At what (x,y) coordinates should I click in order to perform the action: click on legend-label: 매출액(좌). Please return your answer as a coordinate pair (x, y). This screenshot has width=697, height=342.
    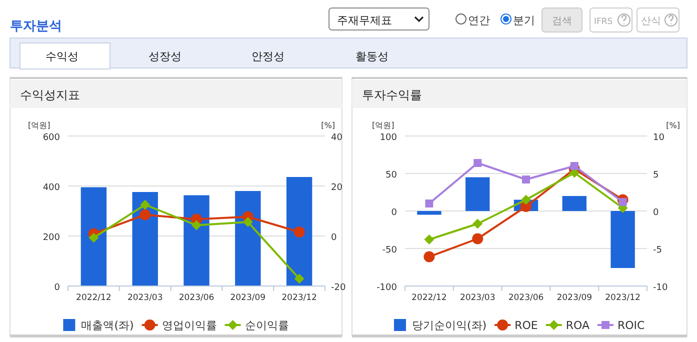
    Looking at the image, I should click on (107, 325).